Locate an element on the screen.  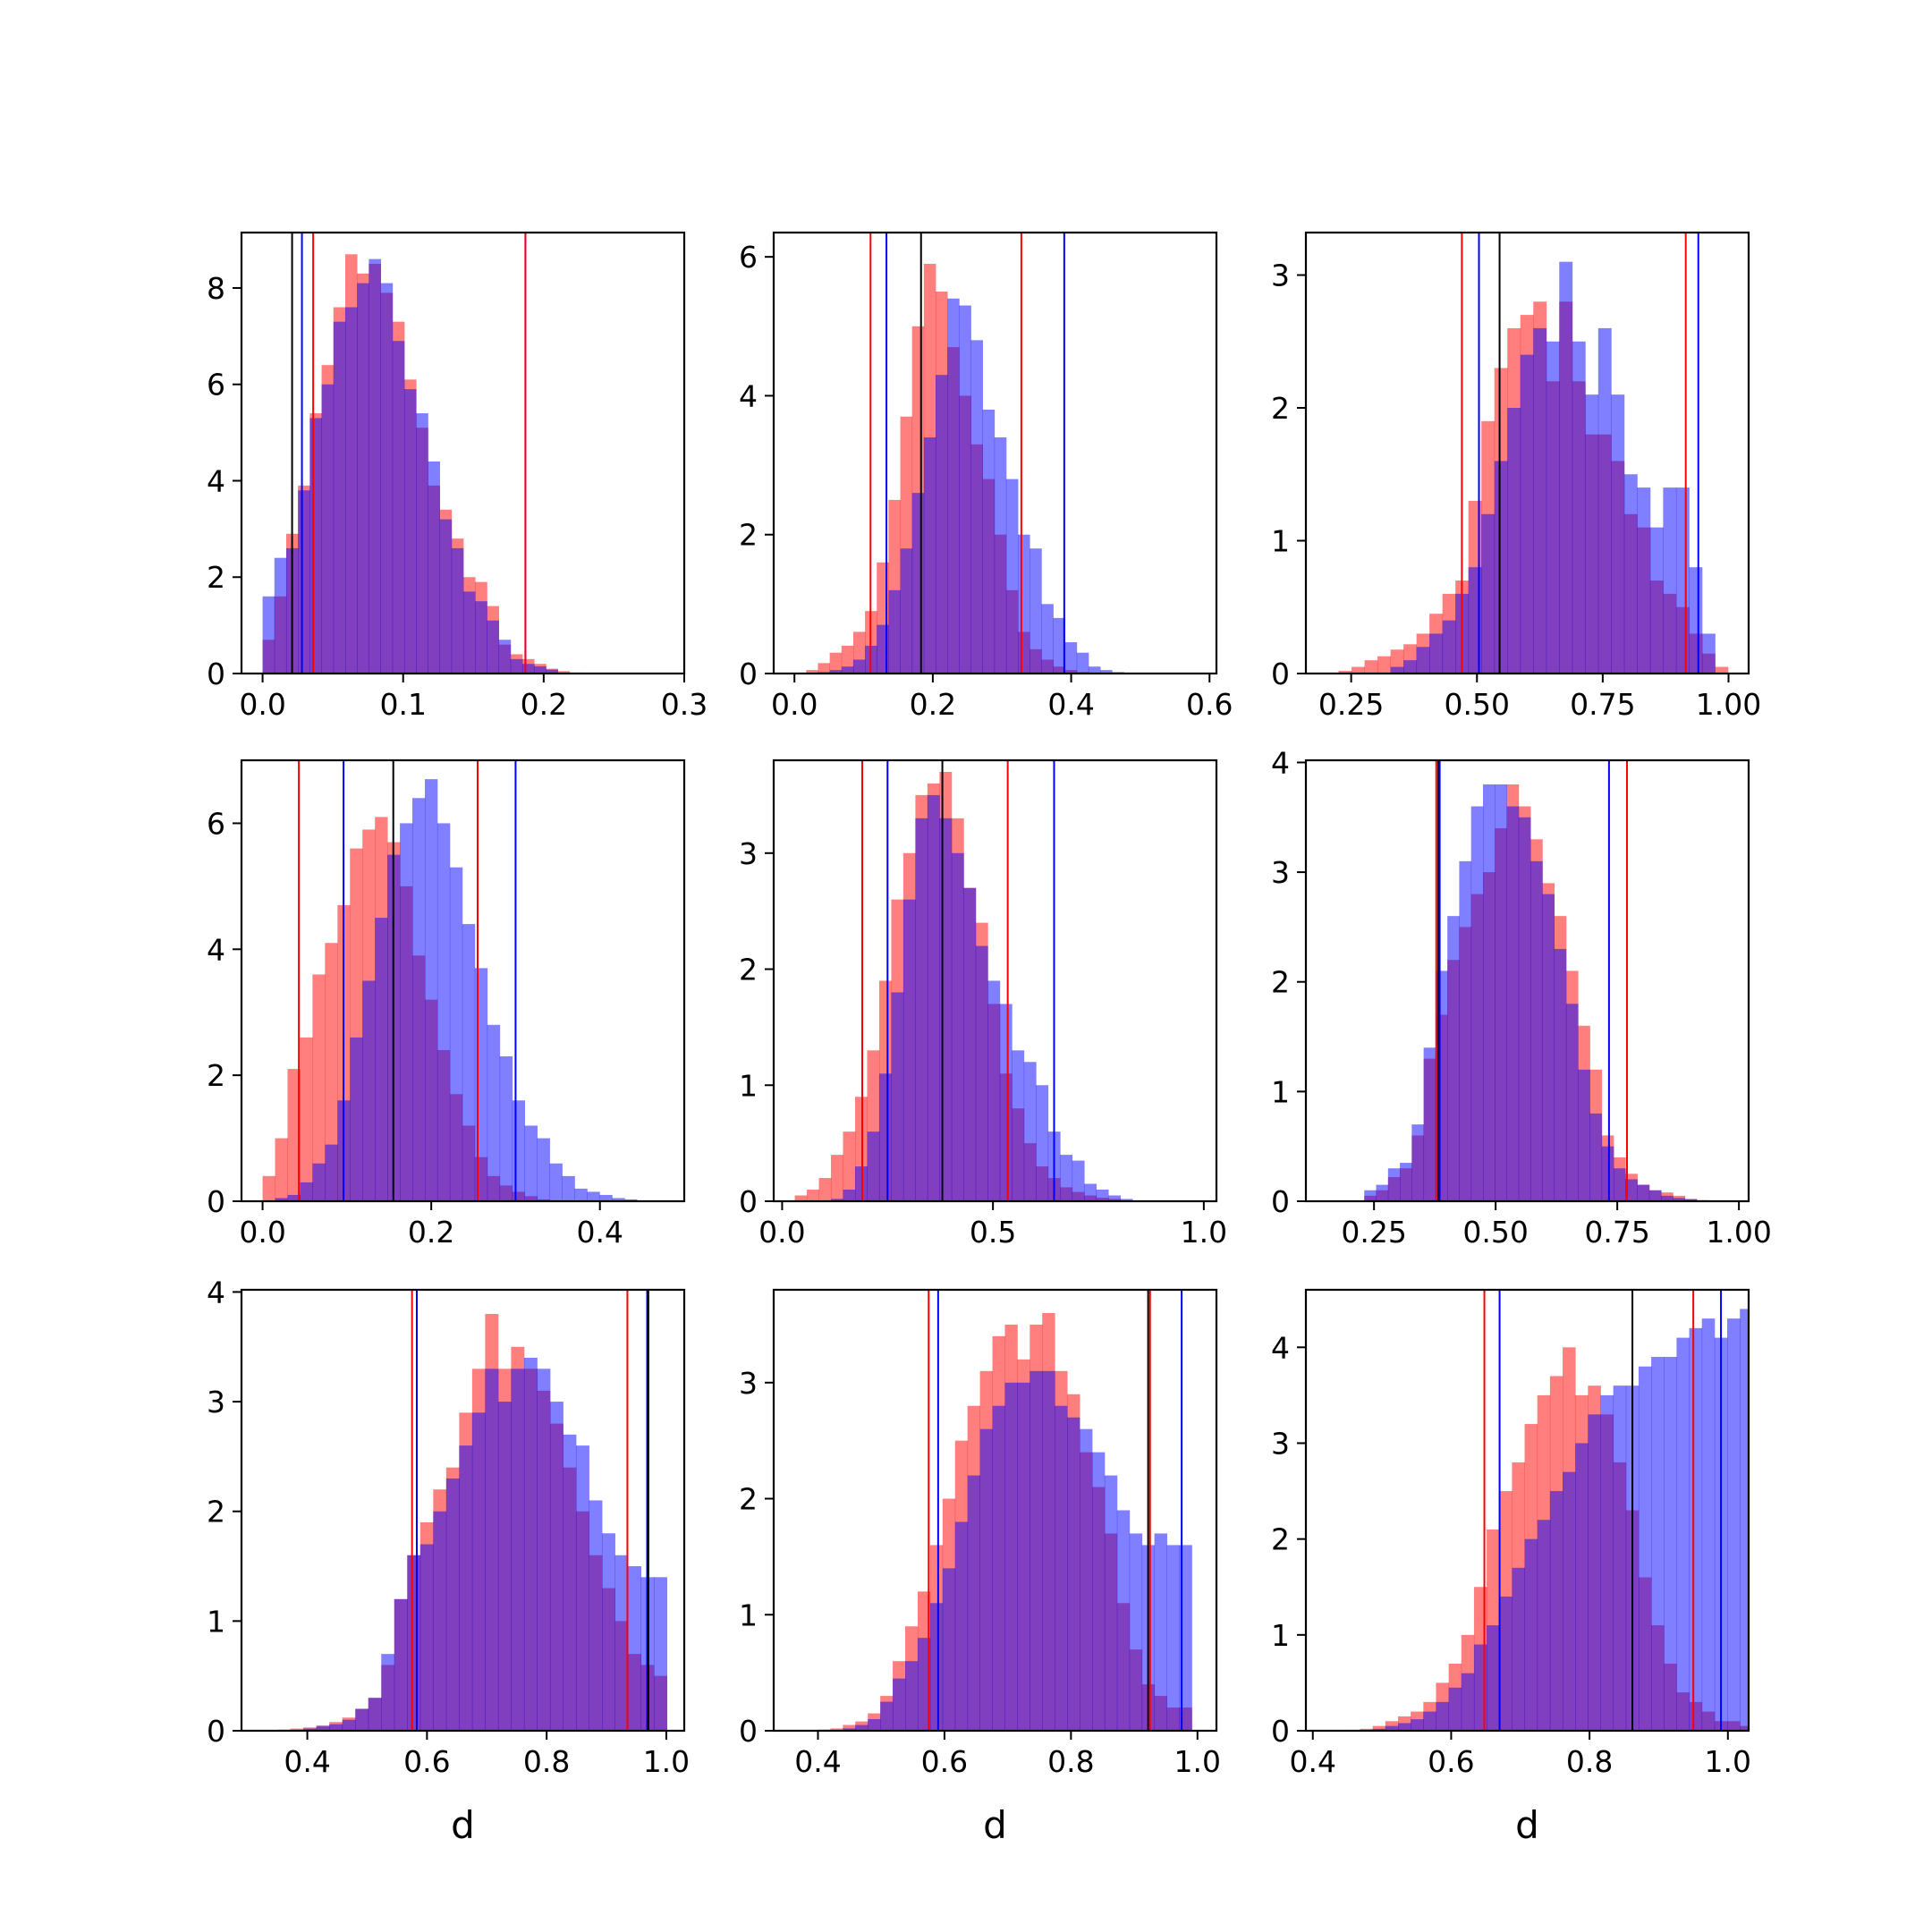
x-tick-label: 1.0 is located at coordinates (1728, 1761).